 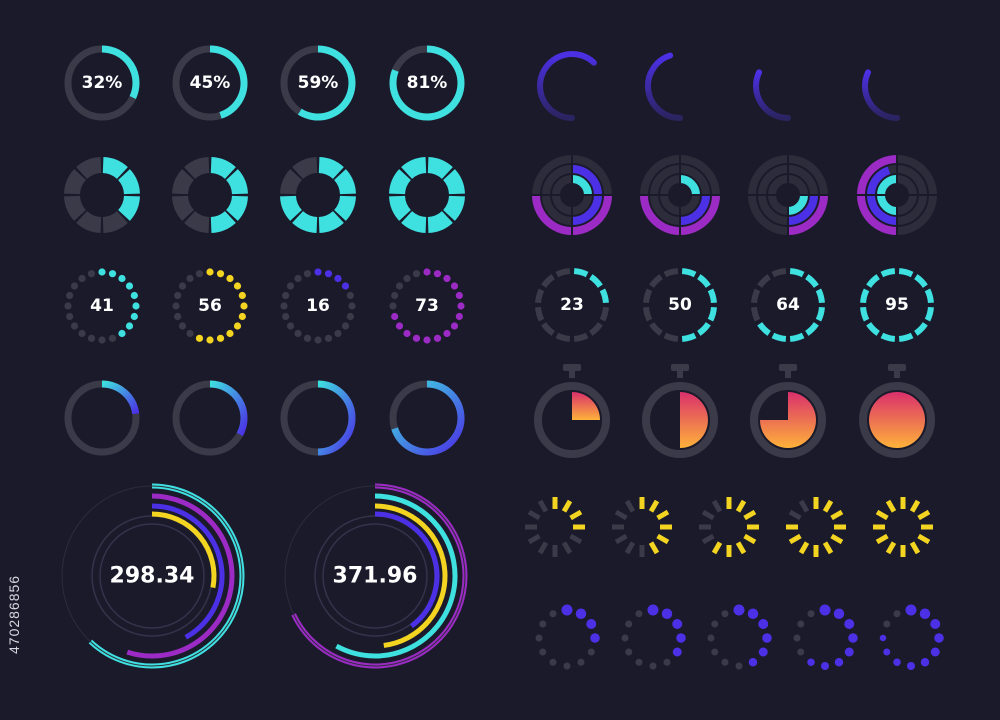 I want to click on gauge-arc, so click(x=188, y=571).